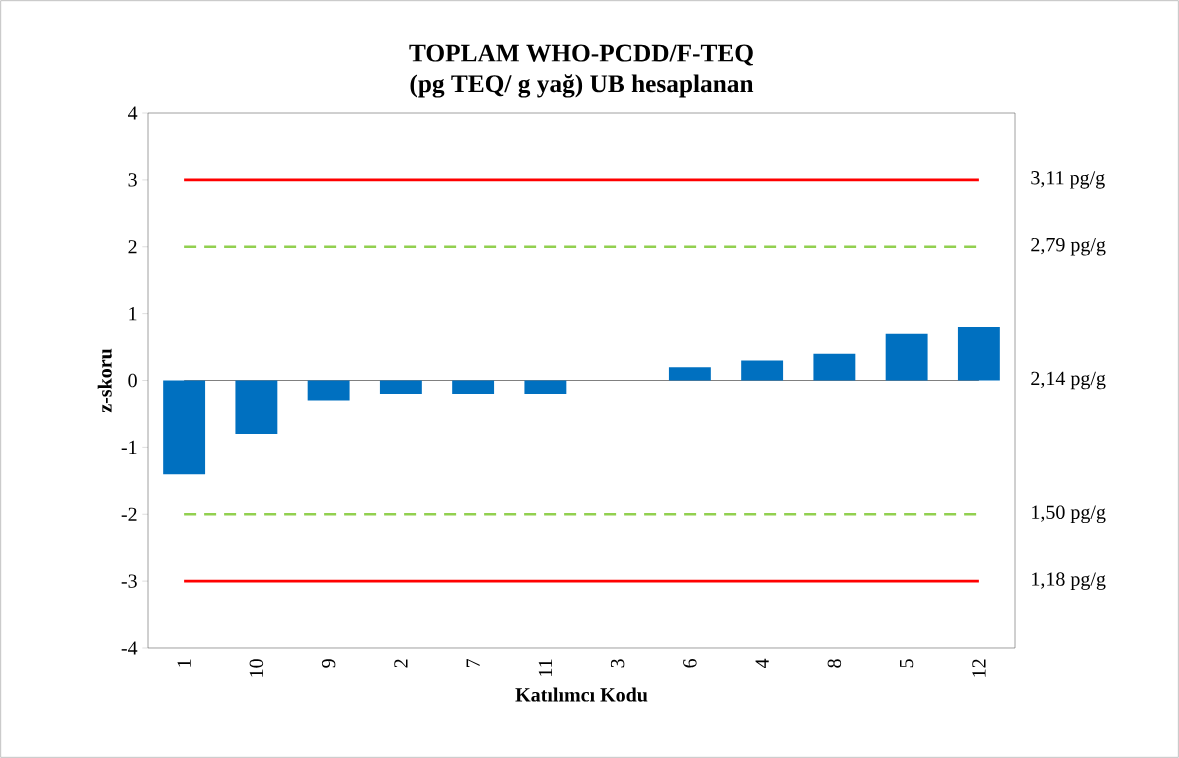 This screenshot has height=758, width=1179. I want to click on y-tick-label: -2, so click(129, 514).